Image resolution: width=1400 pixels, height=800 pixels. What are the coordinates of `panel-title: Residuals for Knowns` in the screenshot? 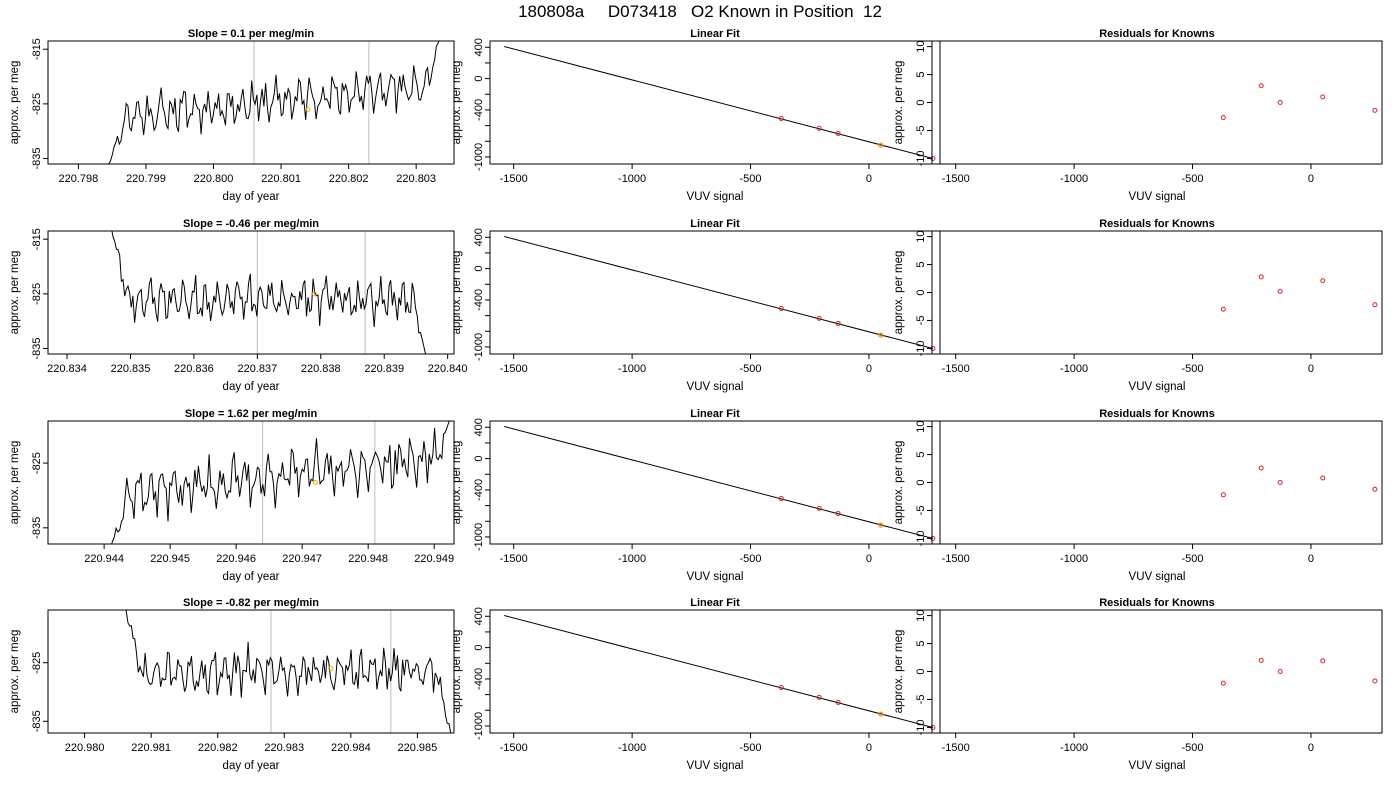 It's located at (1157, 603).